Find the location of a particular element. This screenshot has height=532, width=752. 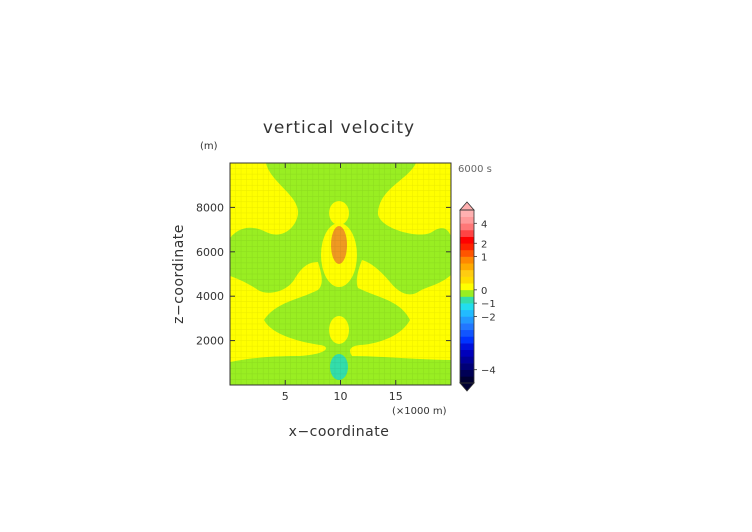

y-tick-label: 8000 is located at coordinates (210, 207).